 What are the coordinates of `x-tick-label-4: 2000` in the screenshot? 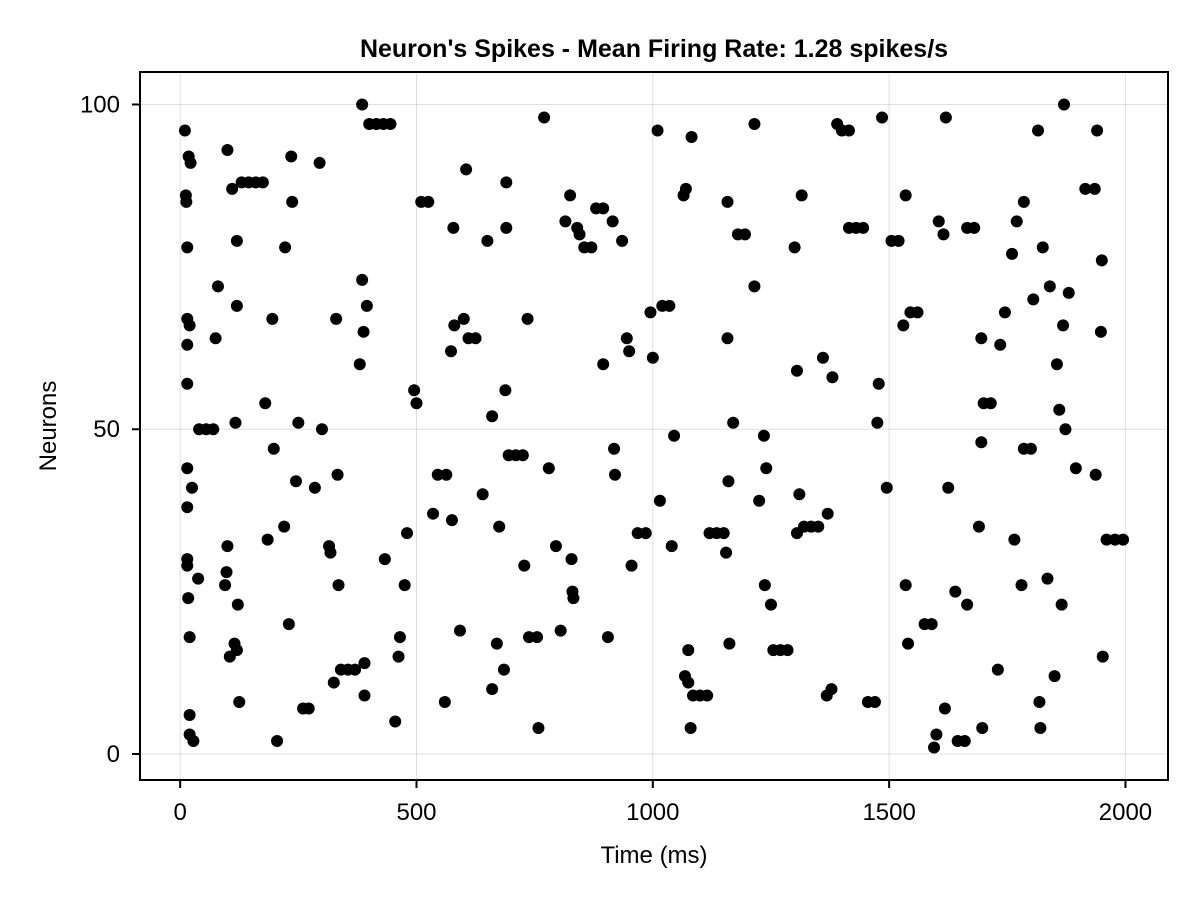 It's located at (1125, 812).